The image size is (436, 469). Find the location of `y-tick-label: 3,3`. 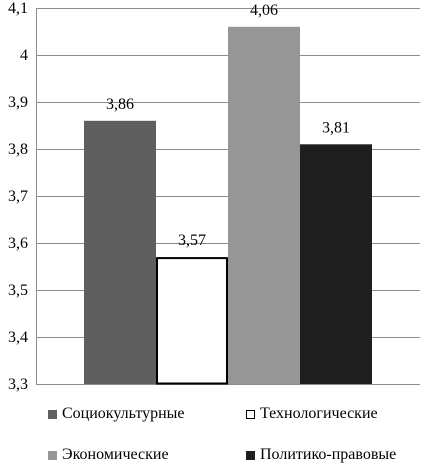

y-tick-label: 3,3 is located at coordinates (18, 384).